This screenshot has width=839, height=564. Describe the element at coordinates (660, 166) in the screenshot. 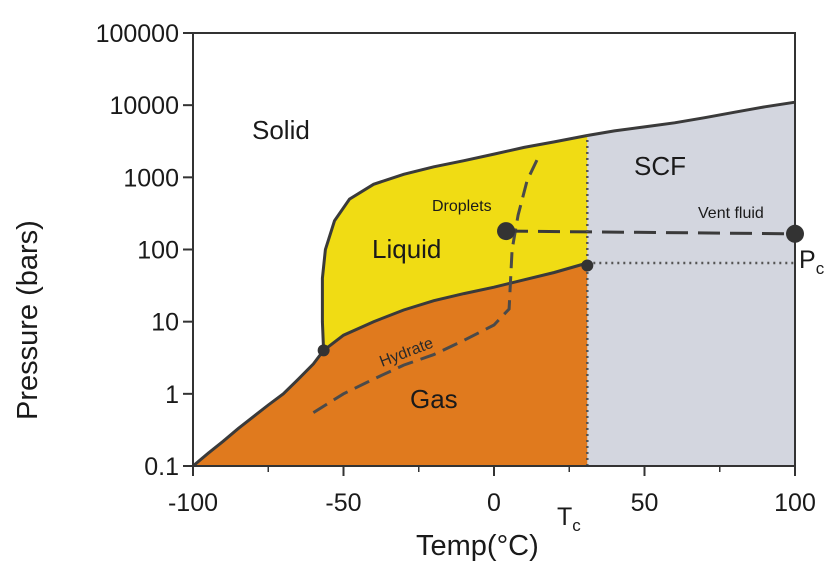

I see `region-label-scf: SCF` at that location.